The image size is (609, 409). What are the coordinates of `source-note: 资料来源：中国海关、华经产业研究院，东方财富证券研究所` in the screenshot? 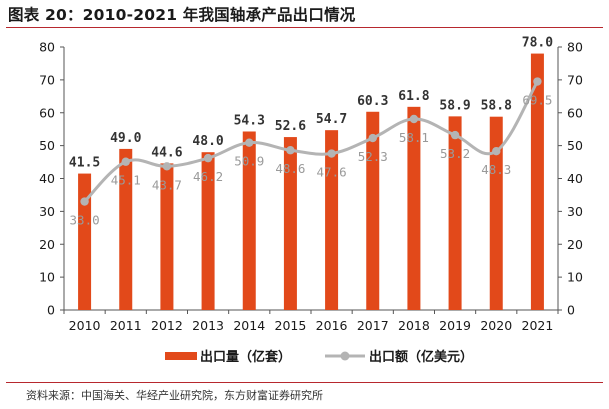 It's located at (174, 395).